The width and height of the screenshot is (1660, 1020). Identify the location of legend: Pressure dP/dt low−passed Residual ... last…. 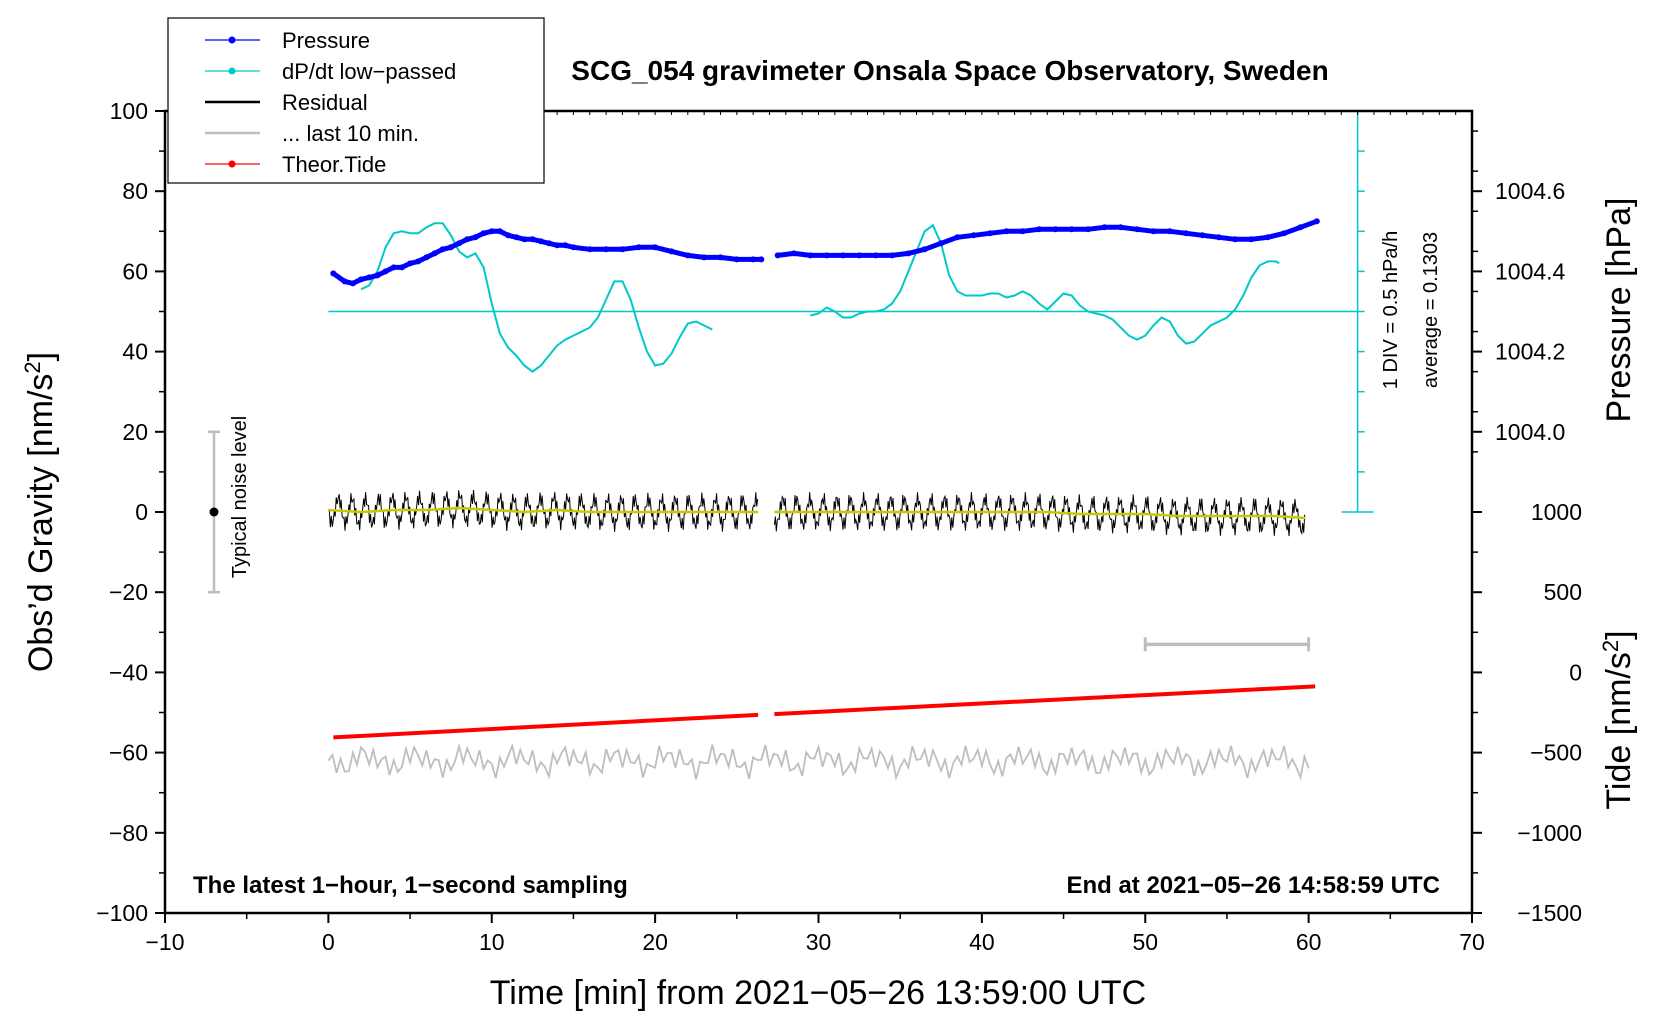
(356, 100).